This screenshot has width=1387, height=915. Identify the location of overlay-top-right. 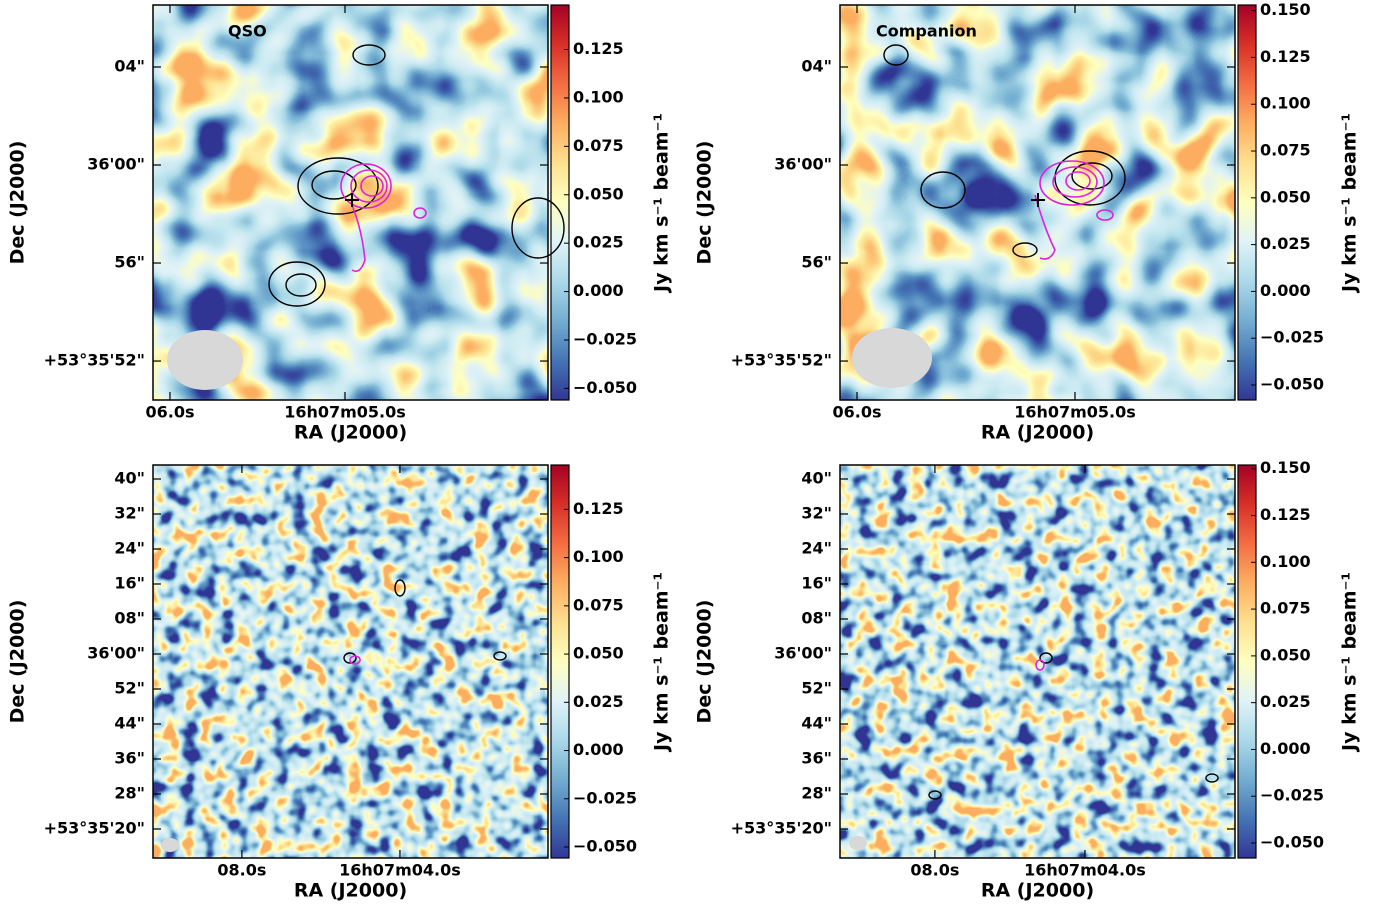
(989, 216).